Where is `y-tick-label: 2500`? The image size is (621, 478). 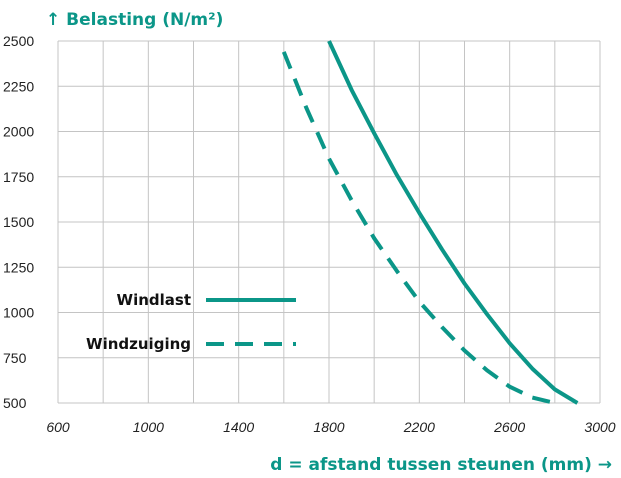
y-tick-label: 2500 is located at coordinates (18, 41).